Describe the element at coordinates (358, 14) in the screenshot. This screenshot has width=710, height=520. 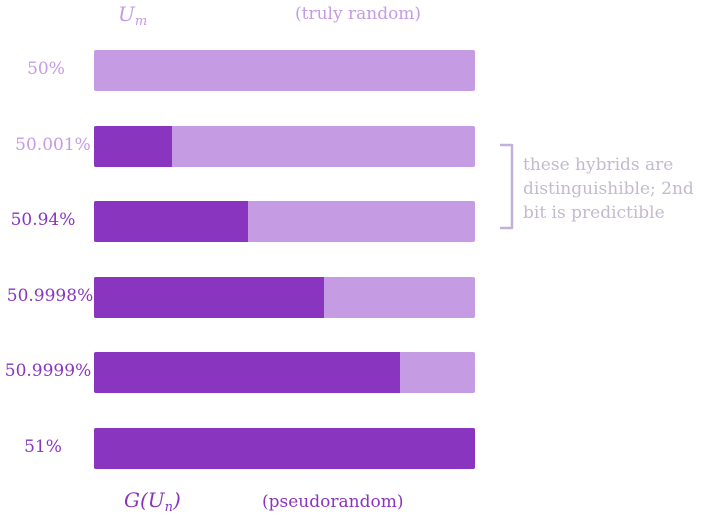
I see `top-caption: (truly random)` at that location.